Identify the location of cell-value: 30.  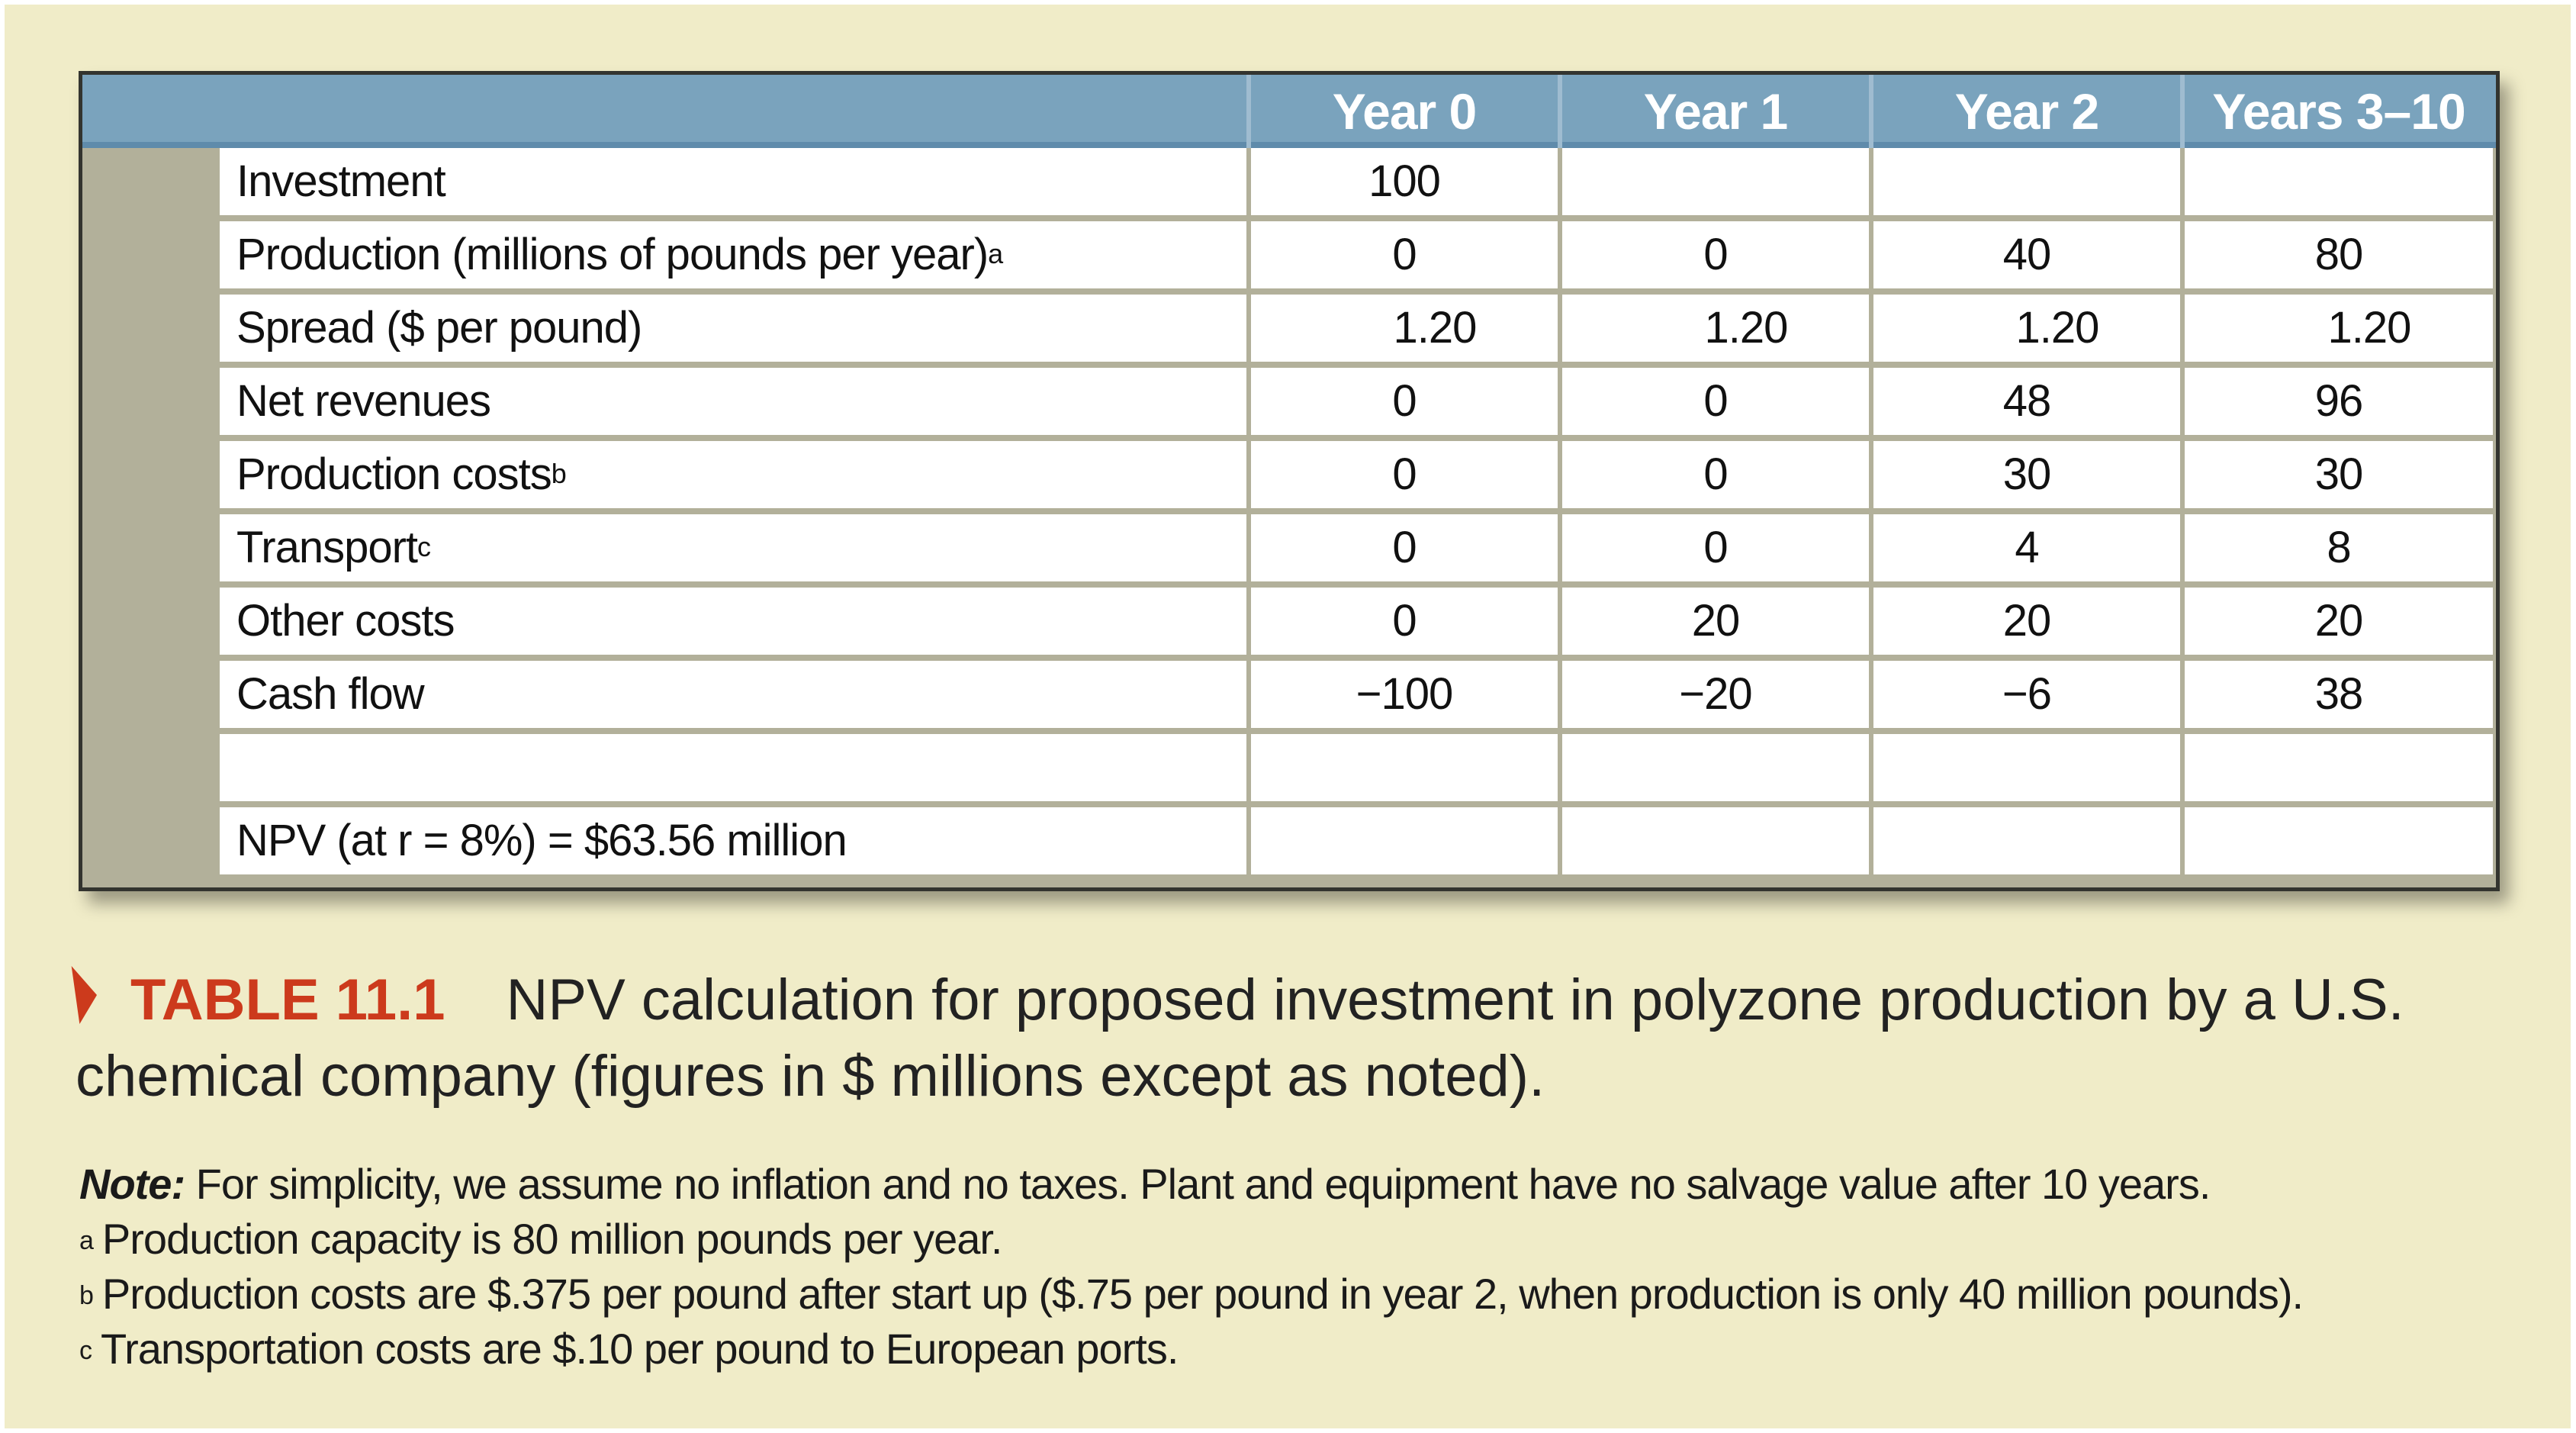
(2339, 474).